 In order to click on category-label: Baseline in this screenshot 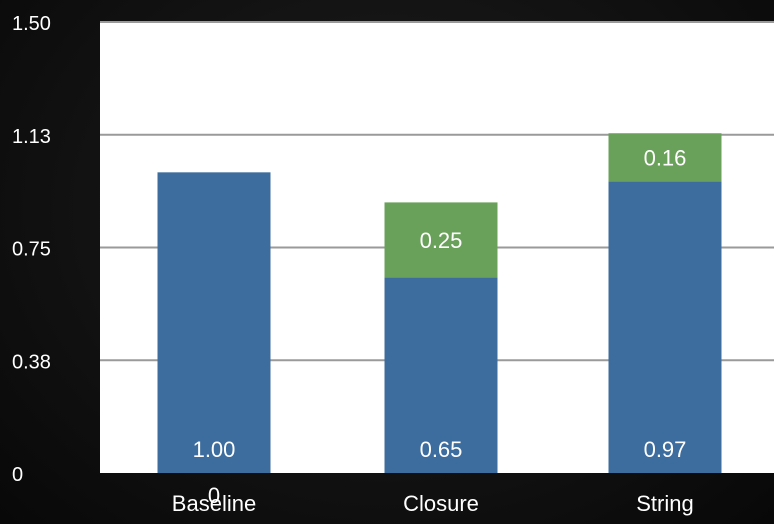, I will do `click(214, 503)`.